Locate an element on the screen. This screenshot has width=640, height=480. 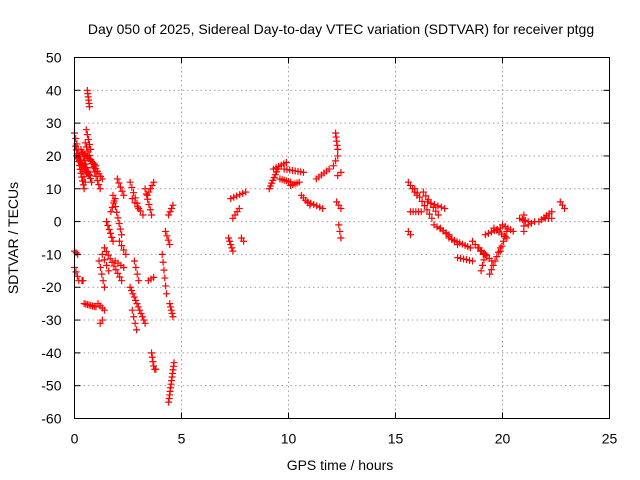
x-tick-label: 0 is located at coordinates (75, 439).